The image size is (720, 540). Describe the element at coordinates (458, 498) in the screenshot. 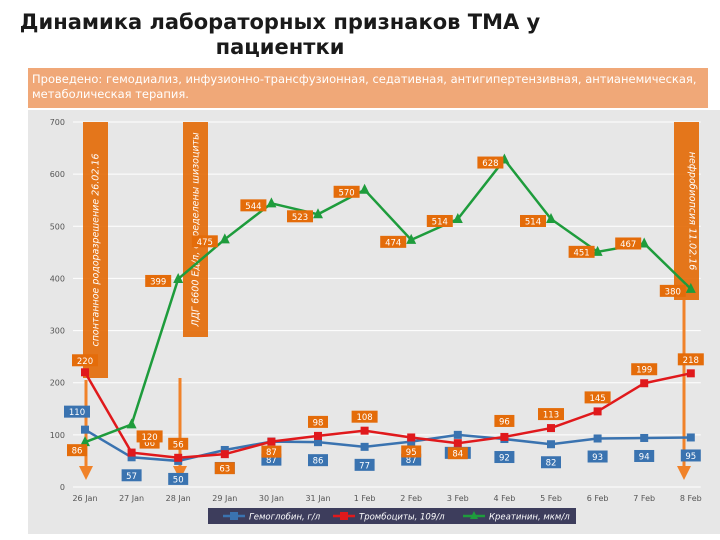

I see `x-tick-label: 3 Feb` at that location.